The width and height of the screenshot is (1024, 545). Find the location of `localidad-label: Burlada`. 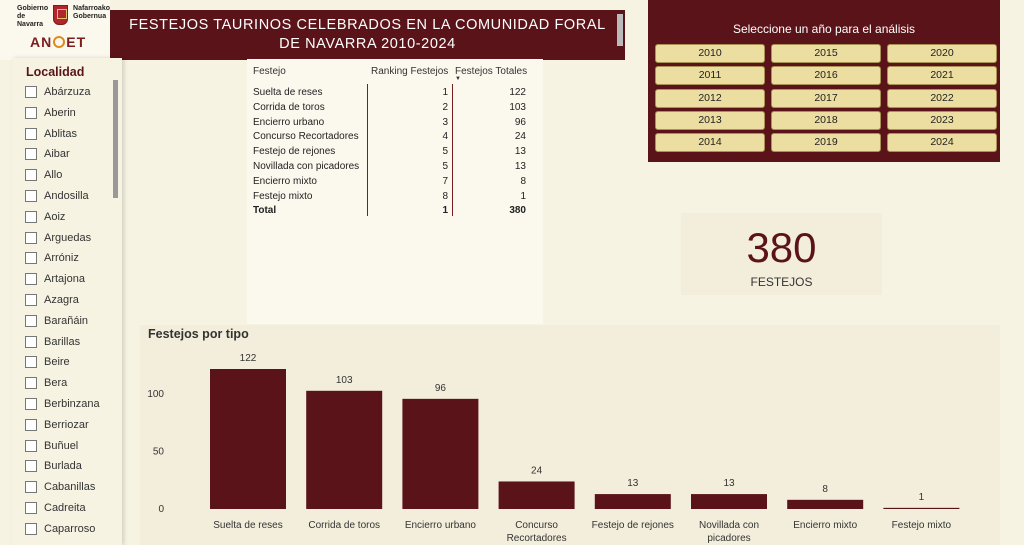

localidad-label: Burlada is located at coordinates (63, 466).